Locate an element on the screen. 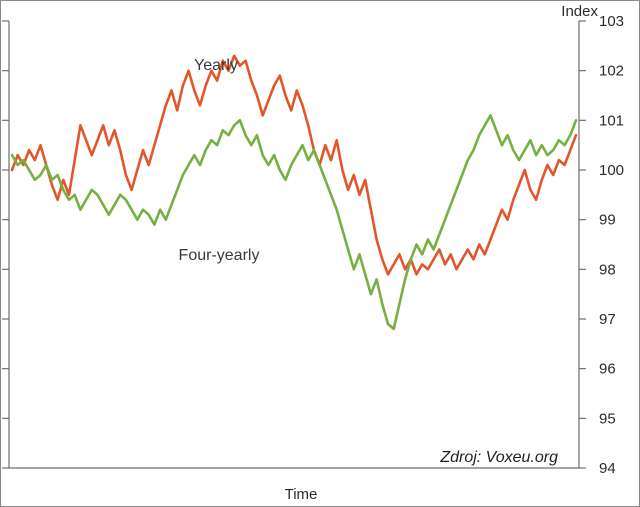  y-tick-label: 94 is located at coordinates (607, 468).